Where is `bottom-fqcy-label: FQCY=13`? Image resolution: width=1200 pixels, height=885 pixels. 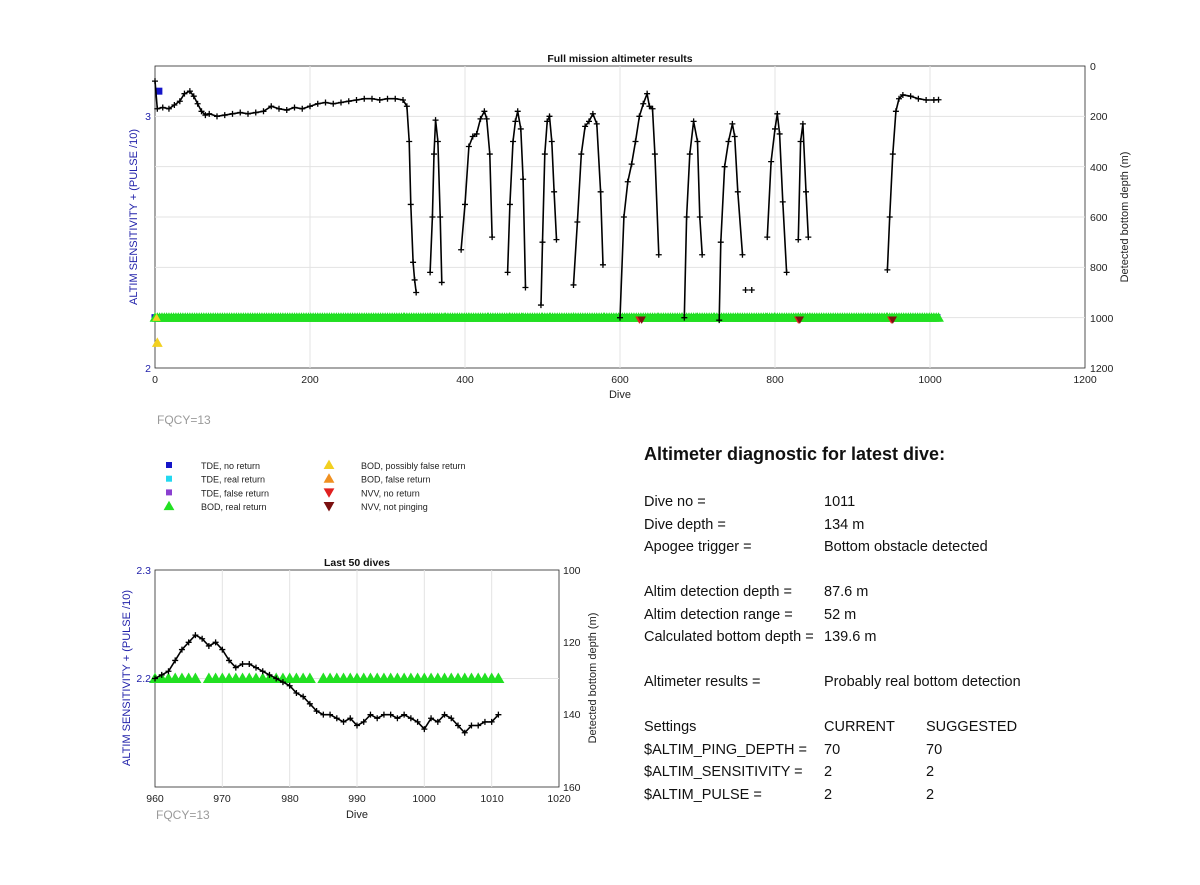
bottom-fqcy-label: FQCY=13 is located at coordinates (183, 815).